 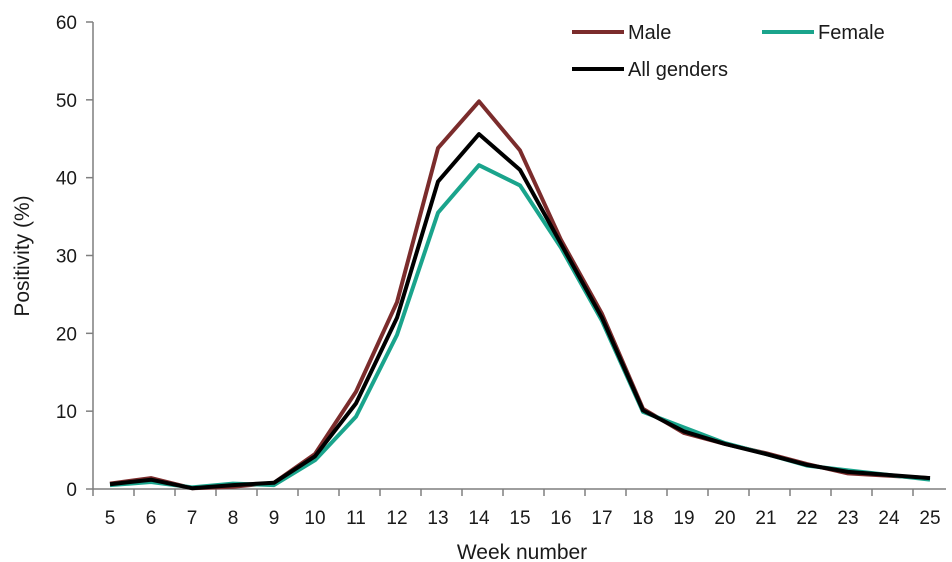 I want to click on legend-label-all-genders: All genders, so click(x=678, y=70).